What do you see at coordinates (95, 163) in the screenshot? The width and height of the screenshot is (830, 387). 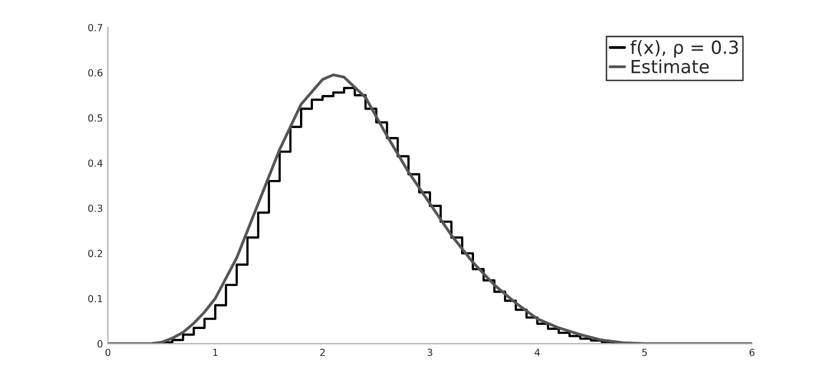 I see `y-tick-label: 0.4` at bounding box center [95, 163].